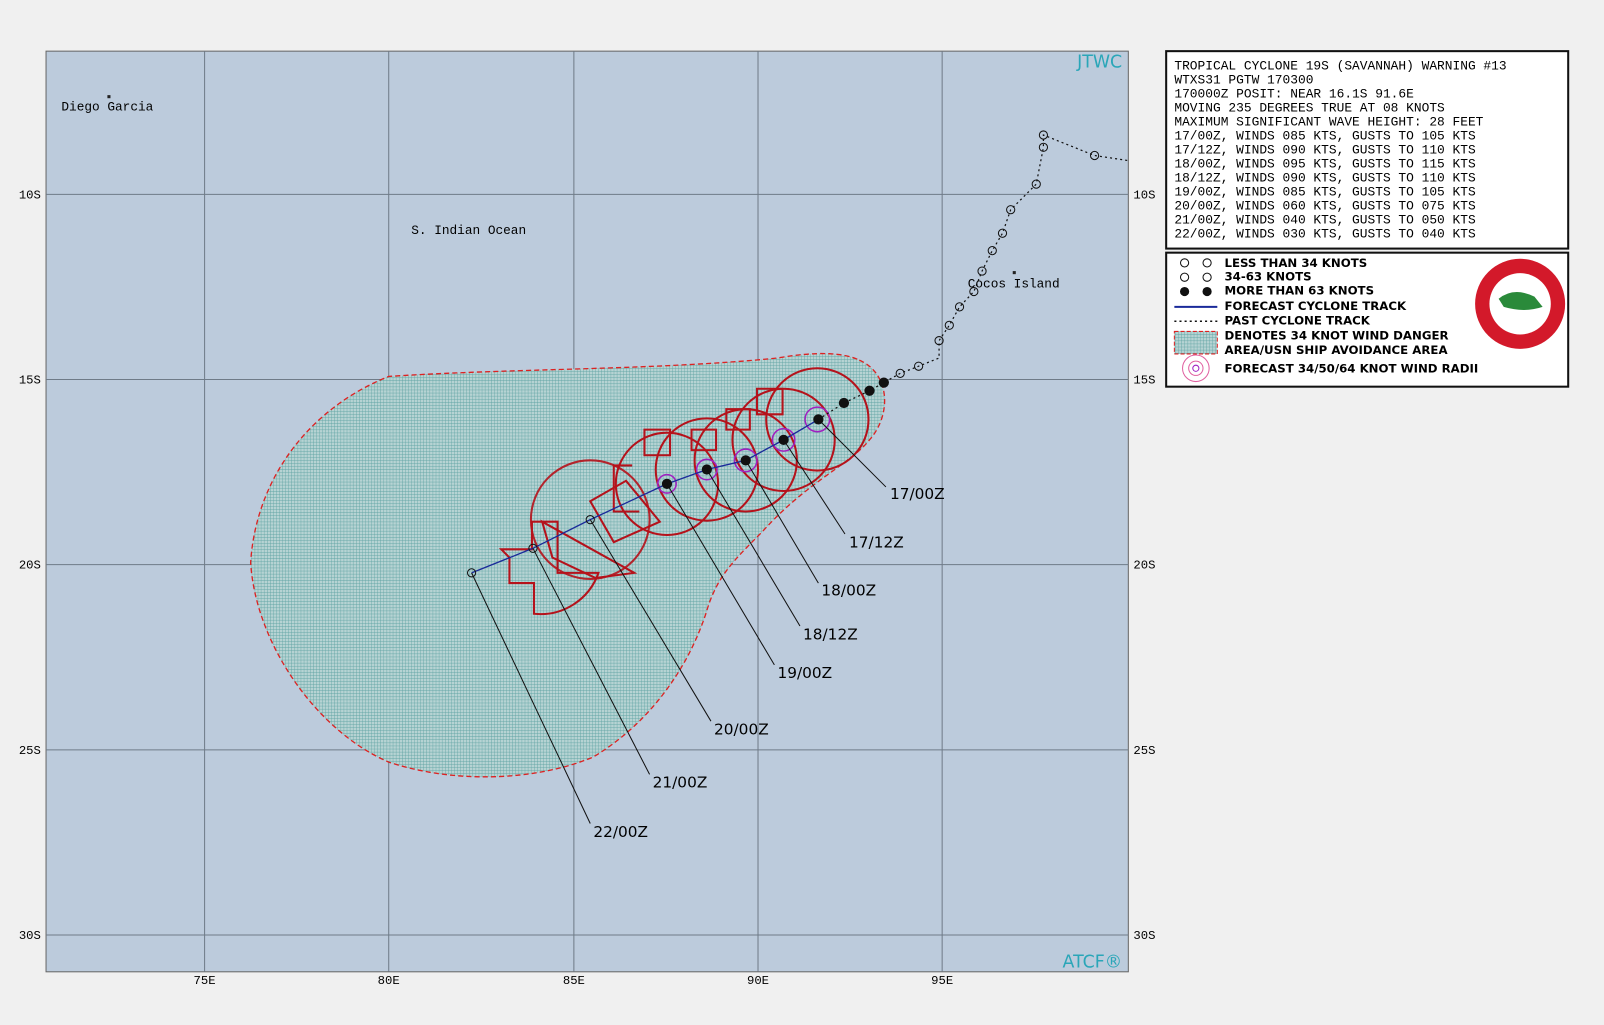 Image resolution: width=1604 pixels, height=1025 pixels. I want to click on warning-box, so click(1367, 150).